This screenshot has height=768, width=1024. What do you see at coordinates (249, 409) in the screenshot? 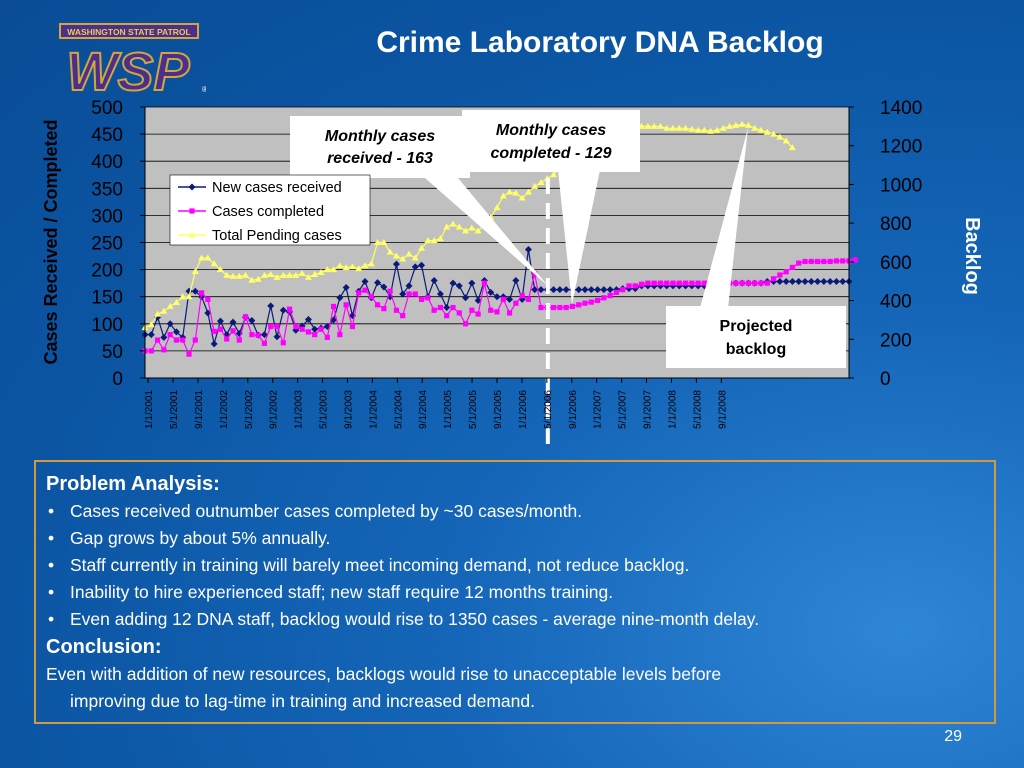
I see `x-tick-label: 5/1/2002` at bounding box center [249, 409].